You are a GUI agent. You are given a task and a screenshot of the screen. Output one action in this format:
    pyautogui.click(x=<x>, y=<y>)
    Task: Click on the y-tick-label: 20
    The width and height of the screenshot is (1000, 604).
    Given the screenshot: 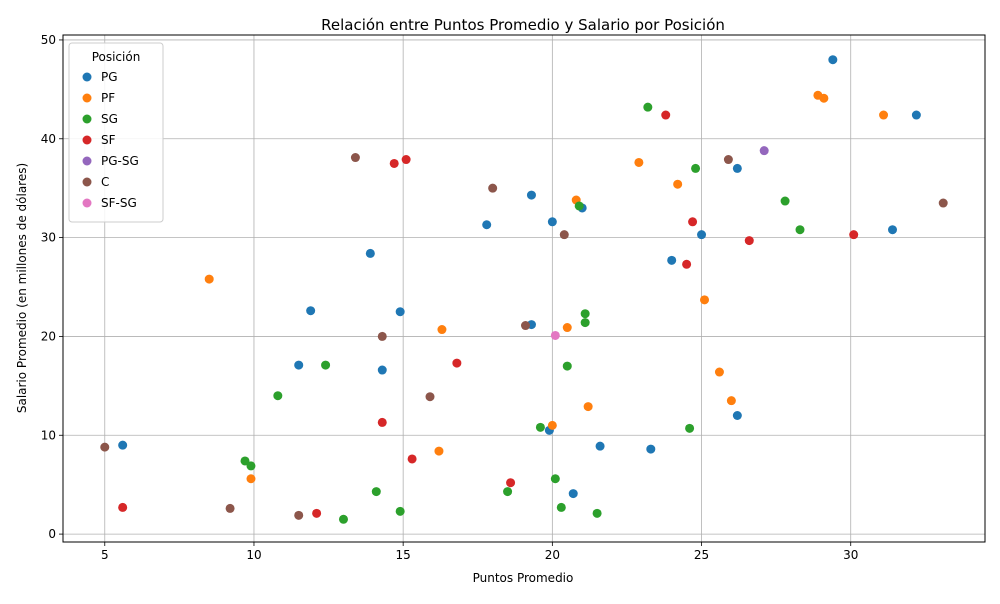 What is the action you would take?
    pyautogui.click(x=48, y=336)
    